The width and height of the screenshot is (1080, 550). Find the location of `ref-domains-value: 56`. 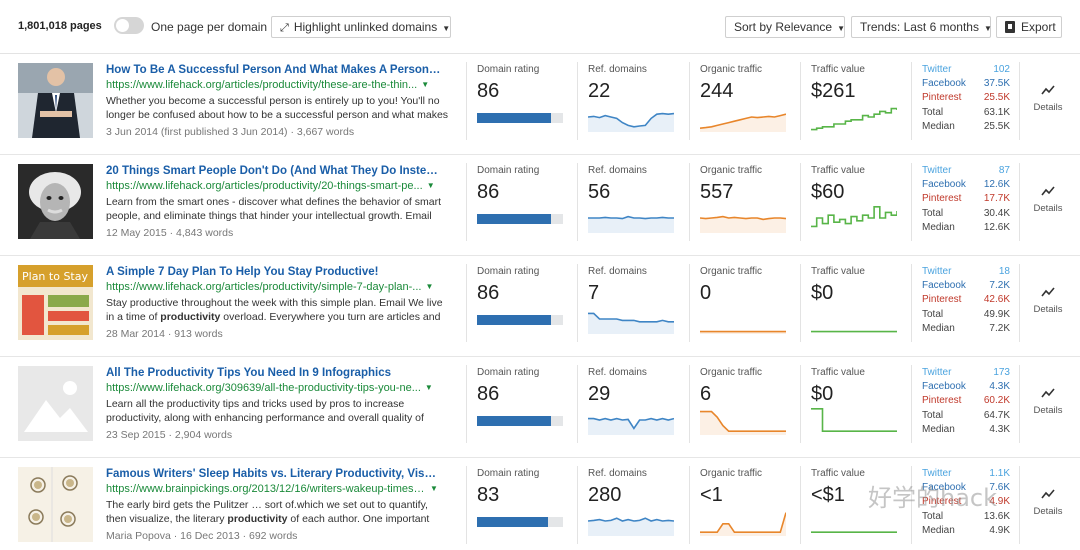

ref-domains-value: 56 is located at coordinates (599, 192).